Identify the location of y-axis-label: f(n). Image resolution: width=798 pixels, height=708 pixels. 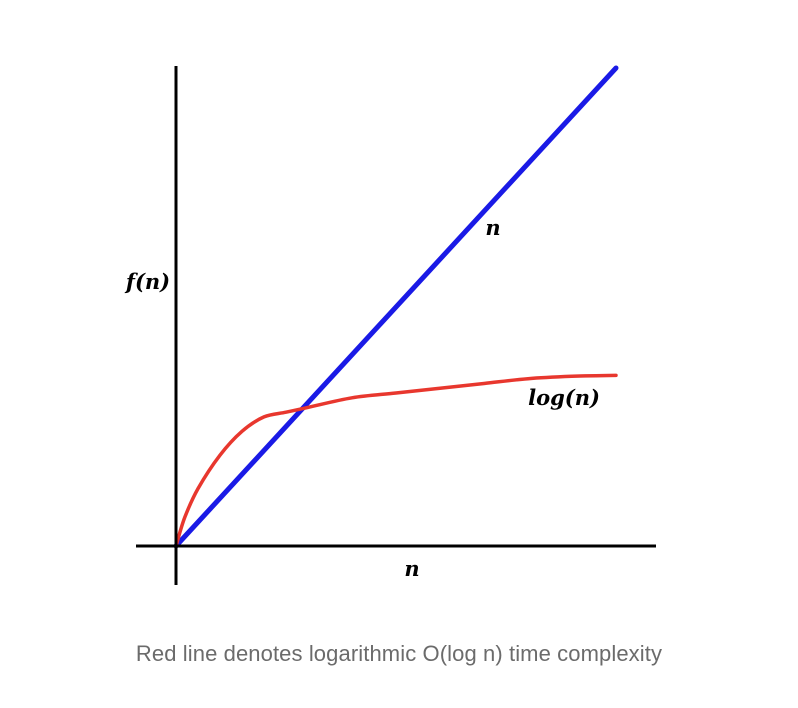
(147, 281).